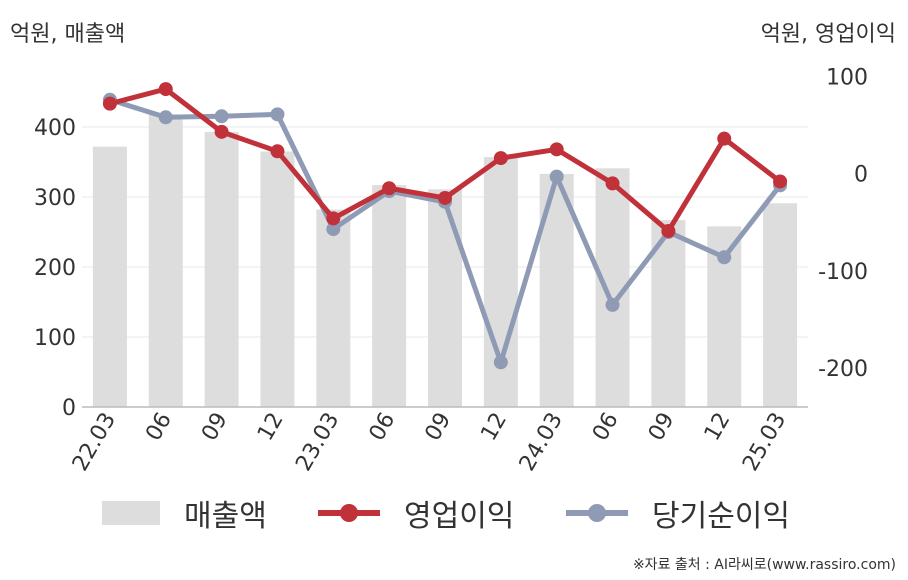 This screenshot has width=908, height=580. I want to click on x-tick-label: 23.03, so click(317, 442).